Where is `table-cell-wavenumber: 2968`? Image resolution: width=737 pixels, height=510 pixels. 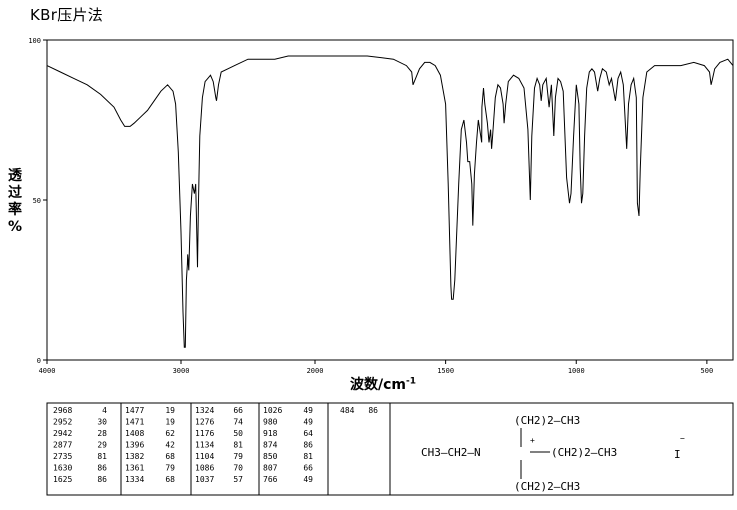
table-cell-wavenumber: 2968 is located at coordinates (62, 410).